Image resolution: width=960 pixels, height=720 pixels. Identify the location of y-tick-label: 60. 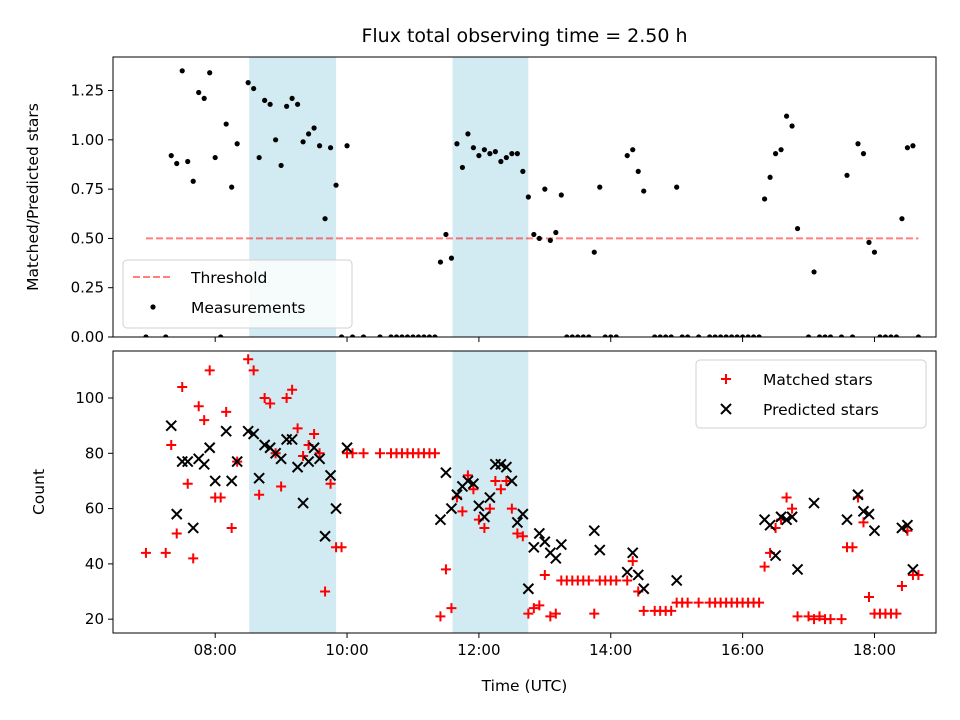
(94, 509).